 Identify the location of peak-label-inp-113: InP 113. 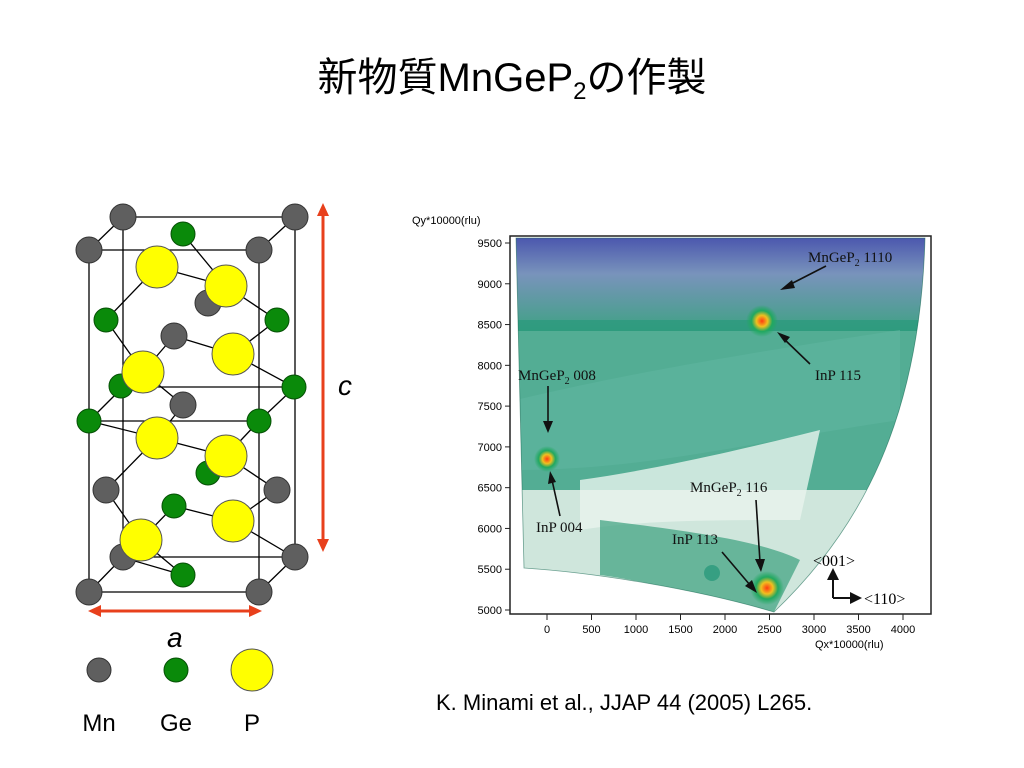
(695, 540).